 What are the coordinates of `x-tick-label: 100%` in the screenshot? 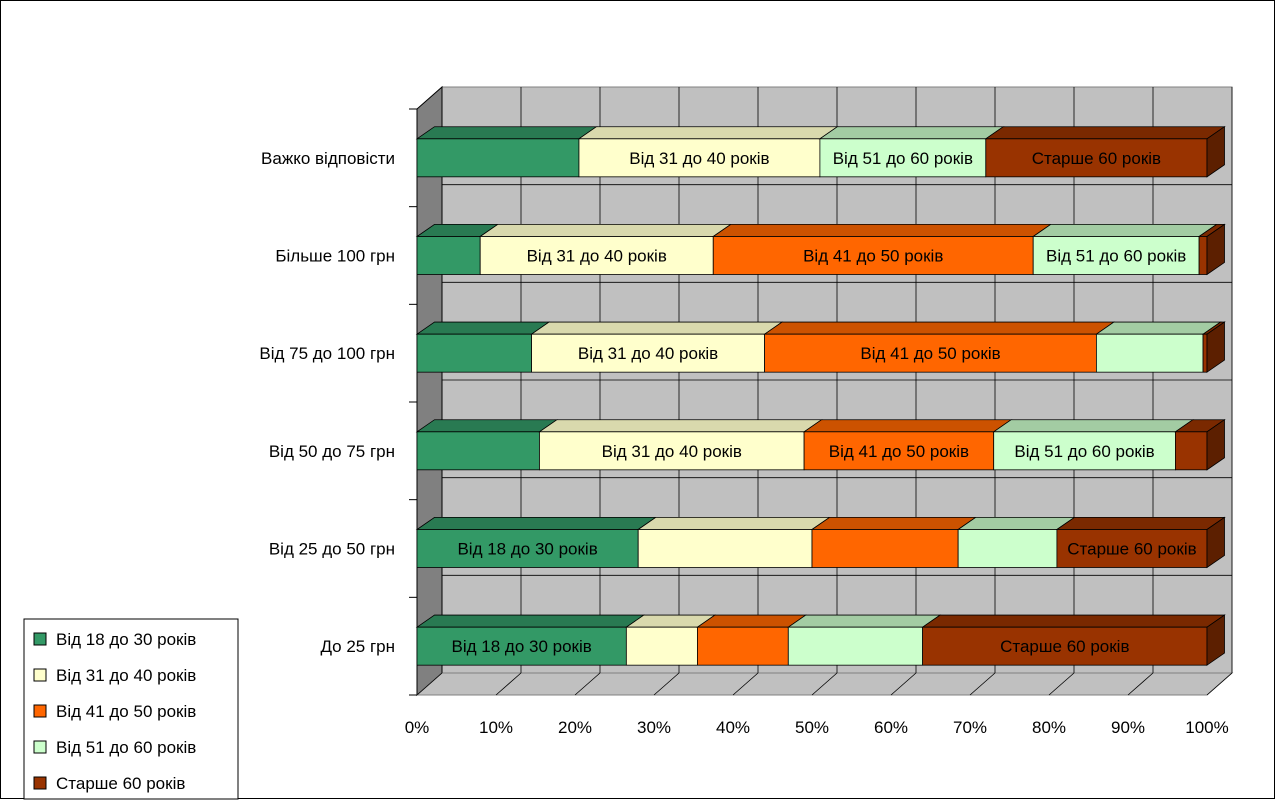 It's located at (1206, 727).